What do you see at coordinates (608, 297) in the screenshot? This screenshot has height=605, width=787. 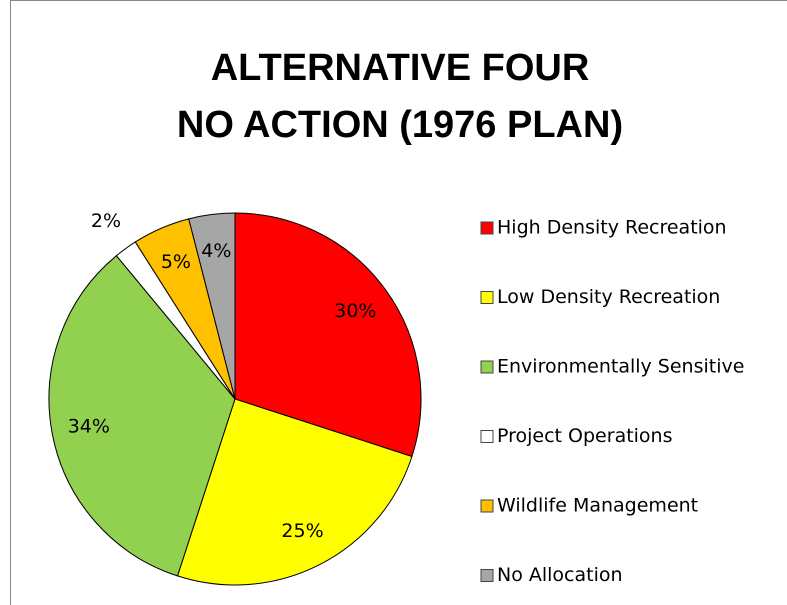 I see `legend-label: Low Density Recreation` at bounding box center [608, 297].